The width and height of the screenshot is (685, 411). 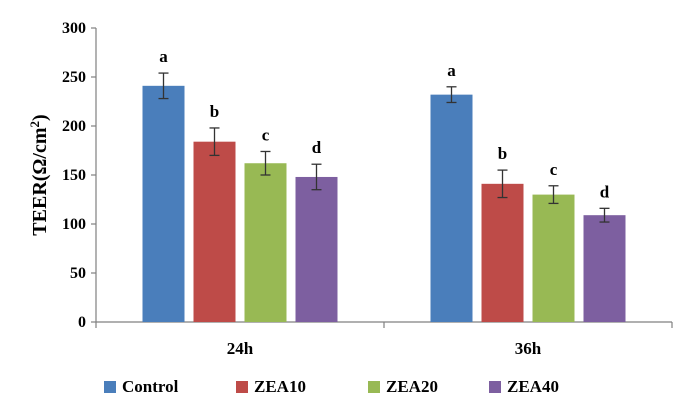 What do you see at coordinates (384, 339) in the screenshot?
I see `x-axis: 24h 36h` at bounding box center [384, 339].